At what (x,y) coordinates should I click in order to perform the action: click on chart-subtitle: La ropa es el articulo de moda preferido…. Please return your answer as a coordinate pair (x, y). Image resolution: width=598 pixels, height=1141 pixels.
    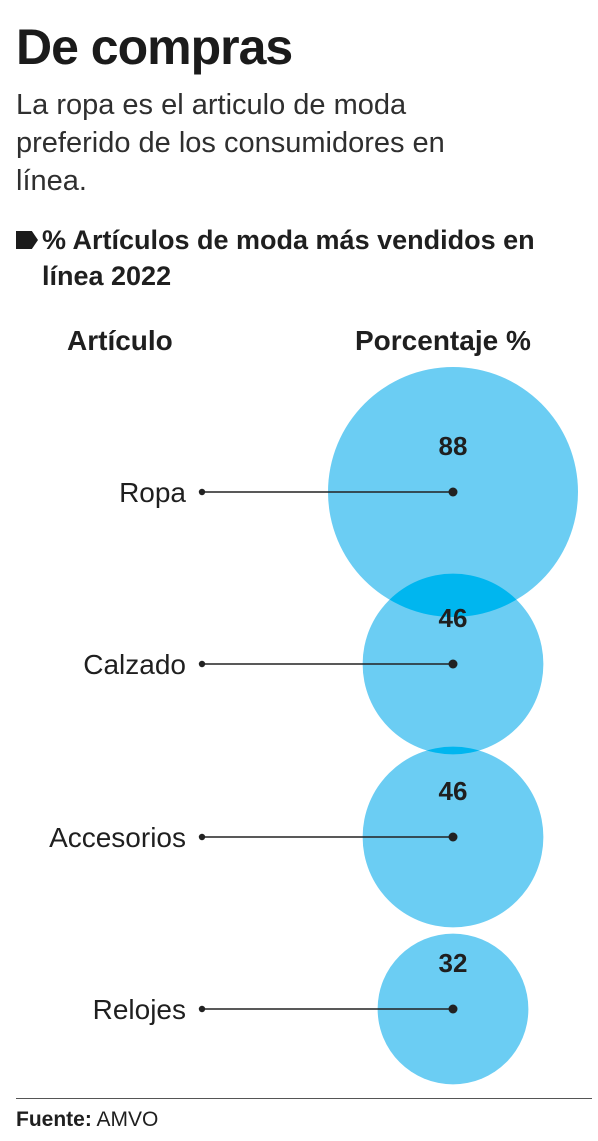
    Looking at the image, I should click on (230, 143).